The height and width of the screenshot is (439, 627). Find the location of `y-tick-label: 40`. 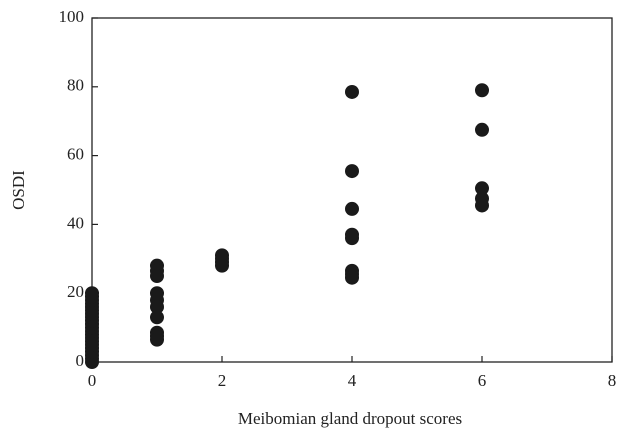

y-tick-label: 40 is located at coordinates (75, 222).